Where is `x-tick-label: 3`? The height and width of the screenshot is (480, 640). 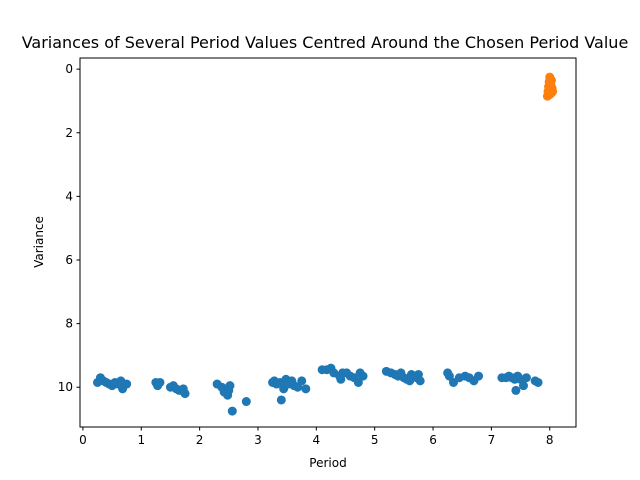
x-tick-label: 3 is located at coordinates (258, 440).